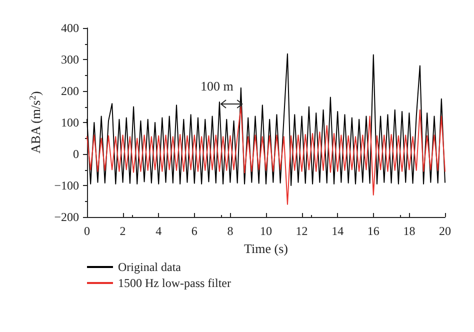 Image resolution: width=474 pixels, height=332 pixels. Describe the element at coordinates (70, 91) in the screenshot. I see `y-tick-label: 200` at that location.